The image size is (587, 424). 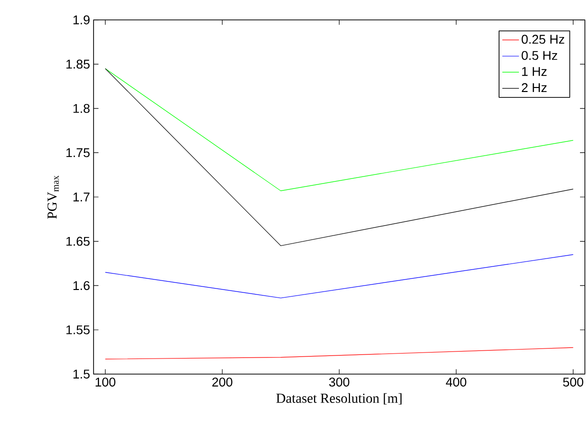 I want to click on y-tick-label: 1.9, so click(x=81, y=20).